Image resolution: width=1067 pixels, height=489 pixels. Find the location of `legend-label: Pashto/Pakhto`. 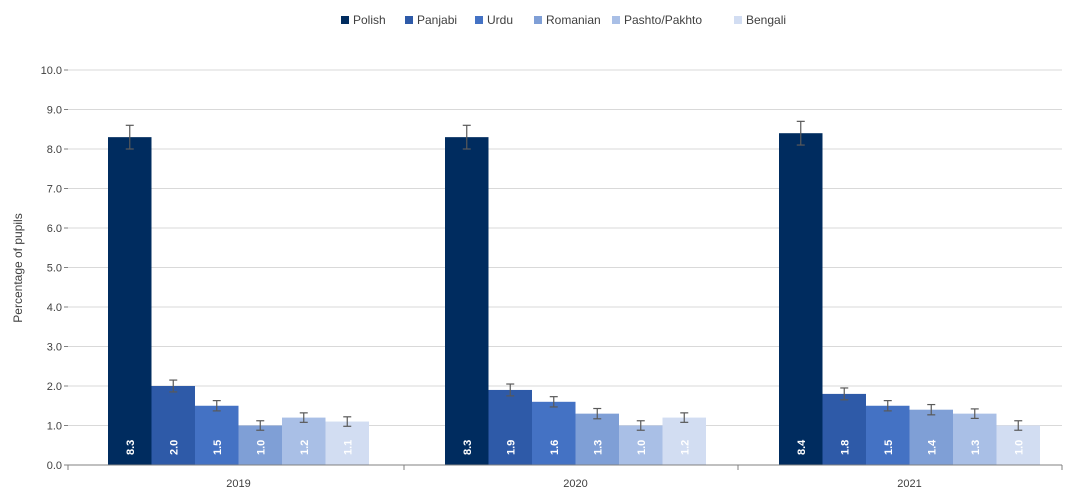

legend-label: Pashto/Pakhto is located at coordinates (663, 20).